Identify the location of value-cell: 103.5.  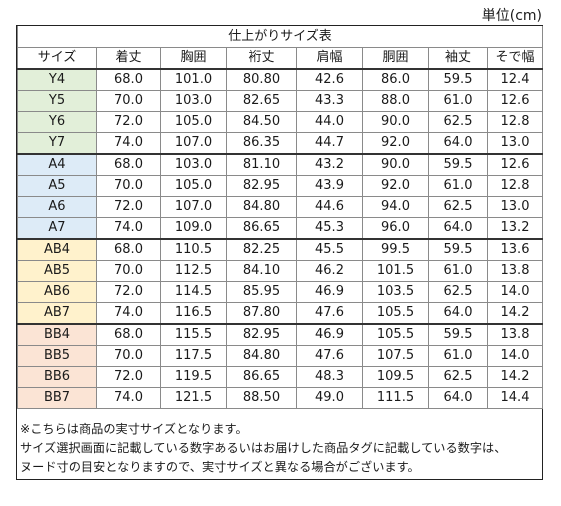
(395, 292).